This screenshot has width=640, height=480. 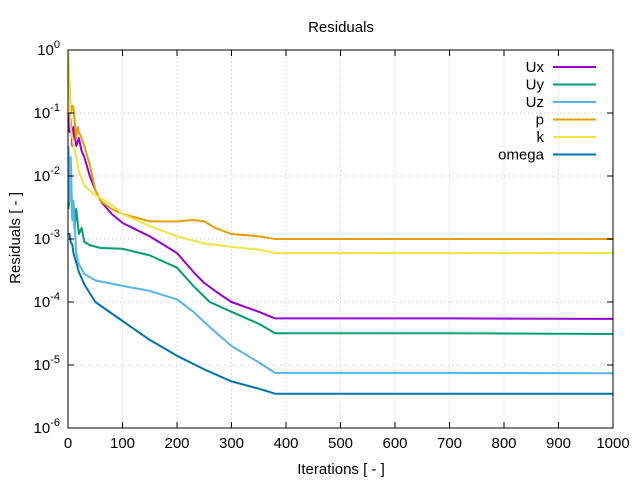 What do you see at coordinates (521, 155) in the screenshot?
I see `legend-label-omega: omega` at bounding box center [521, 155].